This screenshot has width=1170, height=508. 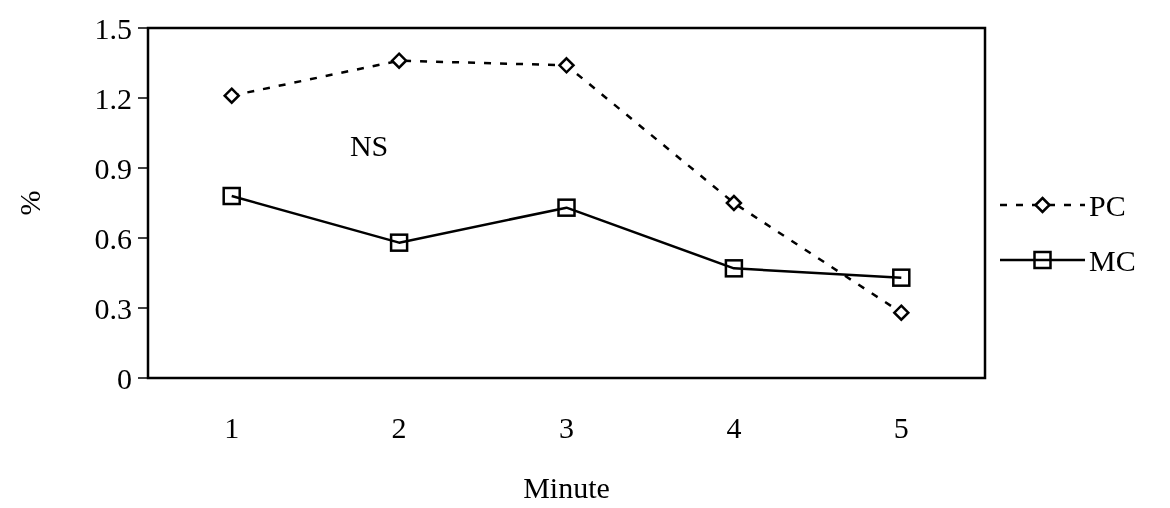 What do you see at coordinates (113, 98) in the screenshot?
I see `y-tick-label: 1.2` at bounding box center [113, 98].